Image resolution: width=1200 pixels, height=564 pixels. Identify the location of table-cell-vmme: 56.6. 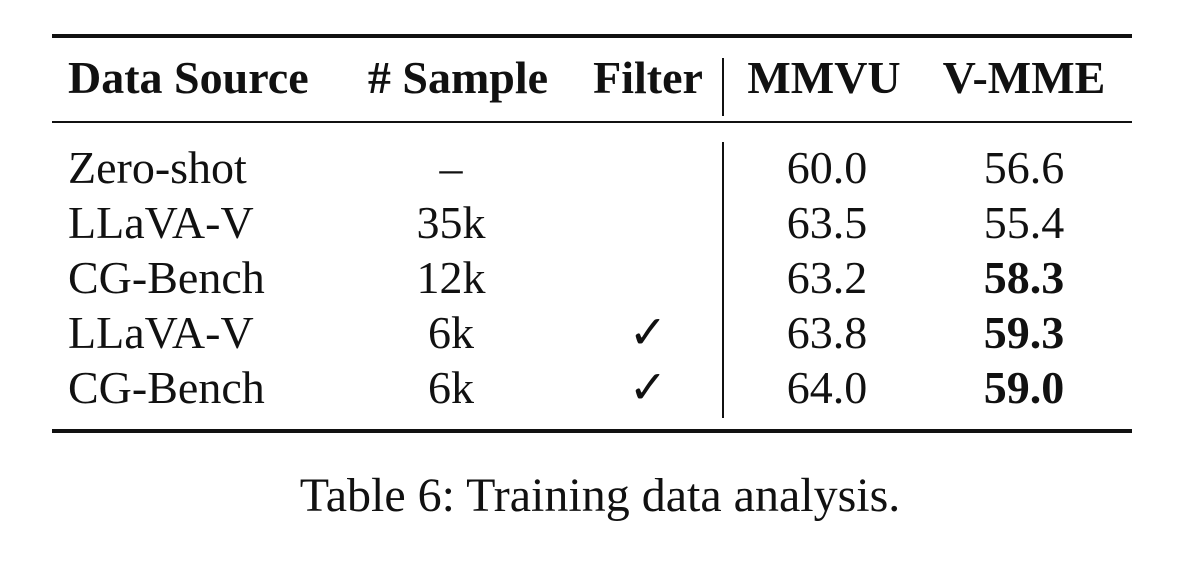
(1024, 167).